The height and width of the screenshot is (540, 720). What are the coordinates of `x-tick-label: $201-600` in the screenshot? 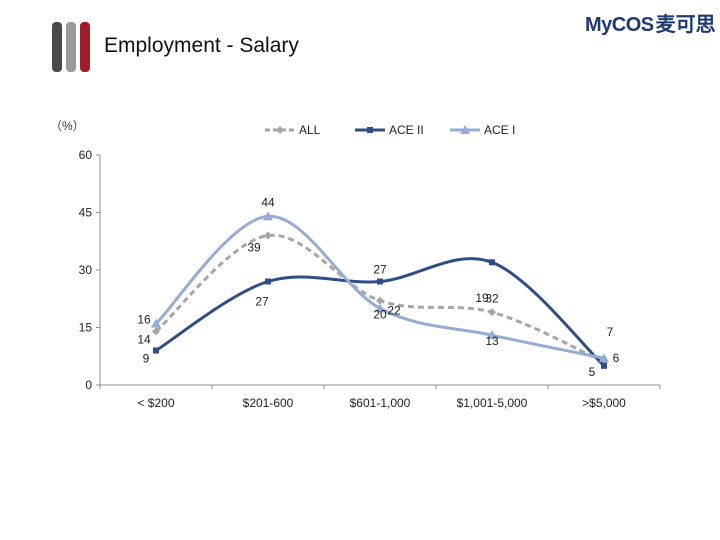 It's located at (268, 403).